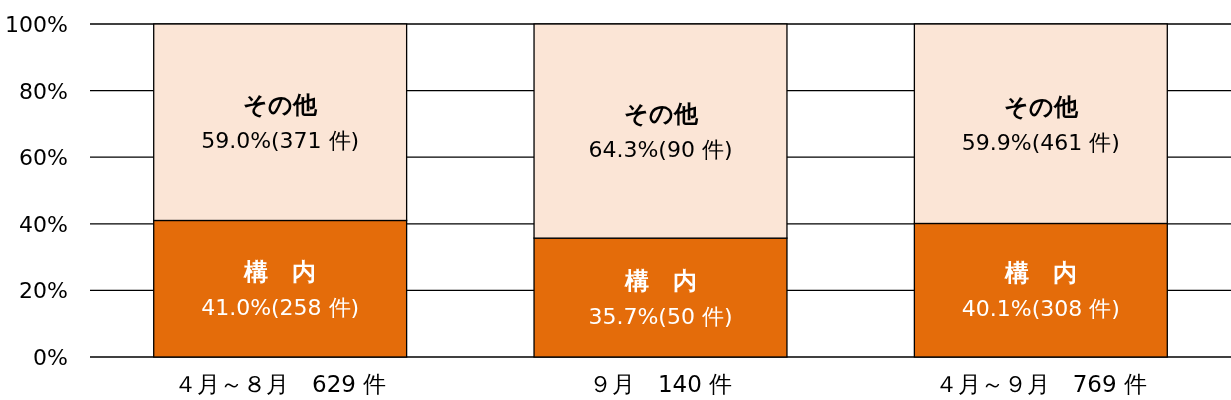 Image resolution: width=1231 pixels, height=400 pixels. What do you see at coordinates (43, 91) in the screenshot?
I see `y-tick-label: 80%` at bounding box center [43, 91].